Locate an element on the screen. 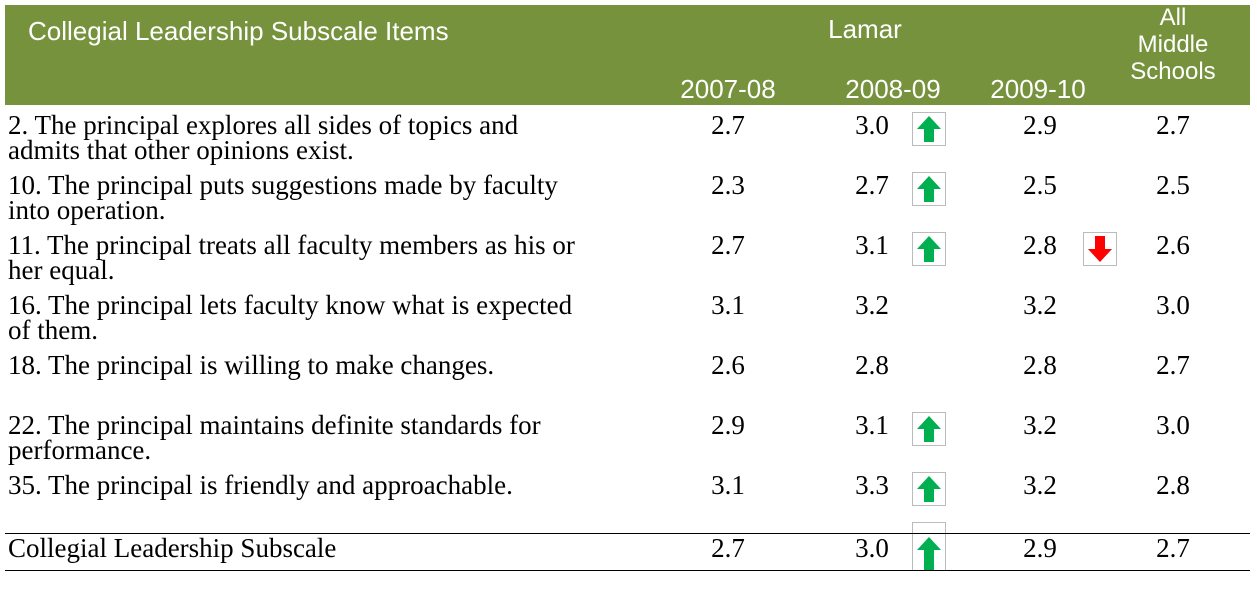  header-group: Lamar is located at coordinates (865, 29).